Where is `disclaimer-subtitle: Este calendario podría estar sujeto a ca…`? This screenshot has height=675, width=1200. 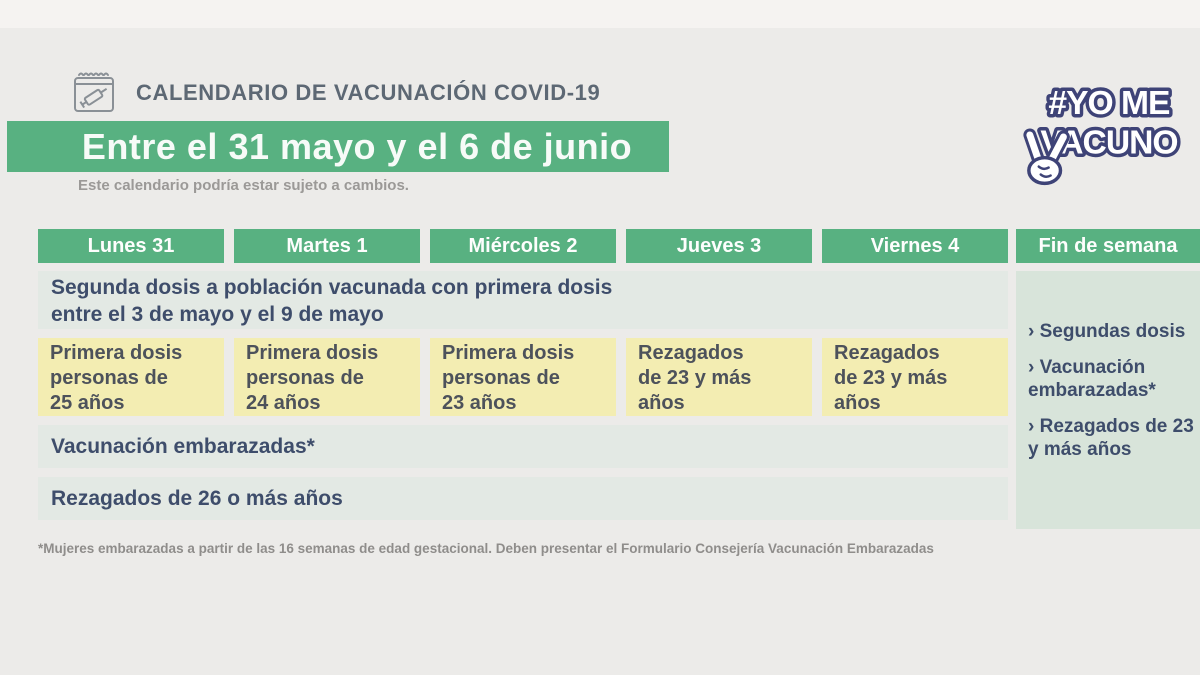
disclaimer-subtitle: Este calendario podría estar sujeto a ca… is located at coordinates (243, 185).